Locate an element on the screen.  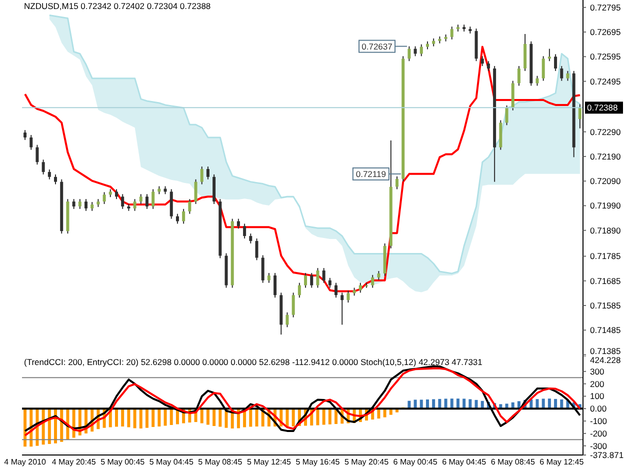
y-tick-label: -373.871 is located at coordinates (607, 455).